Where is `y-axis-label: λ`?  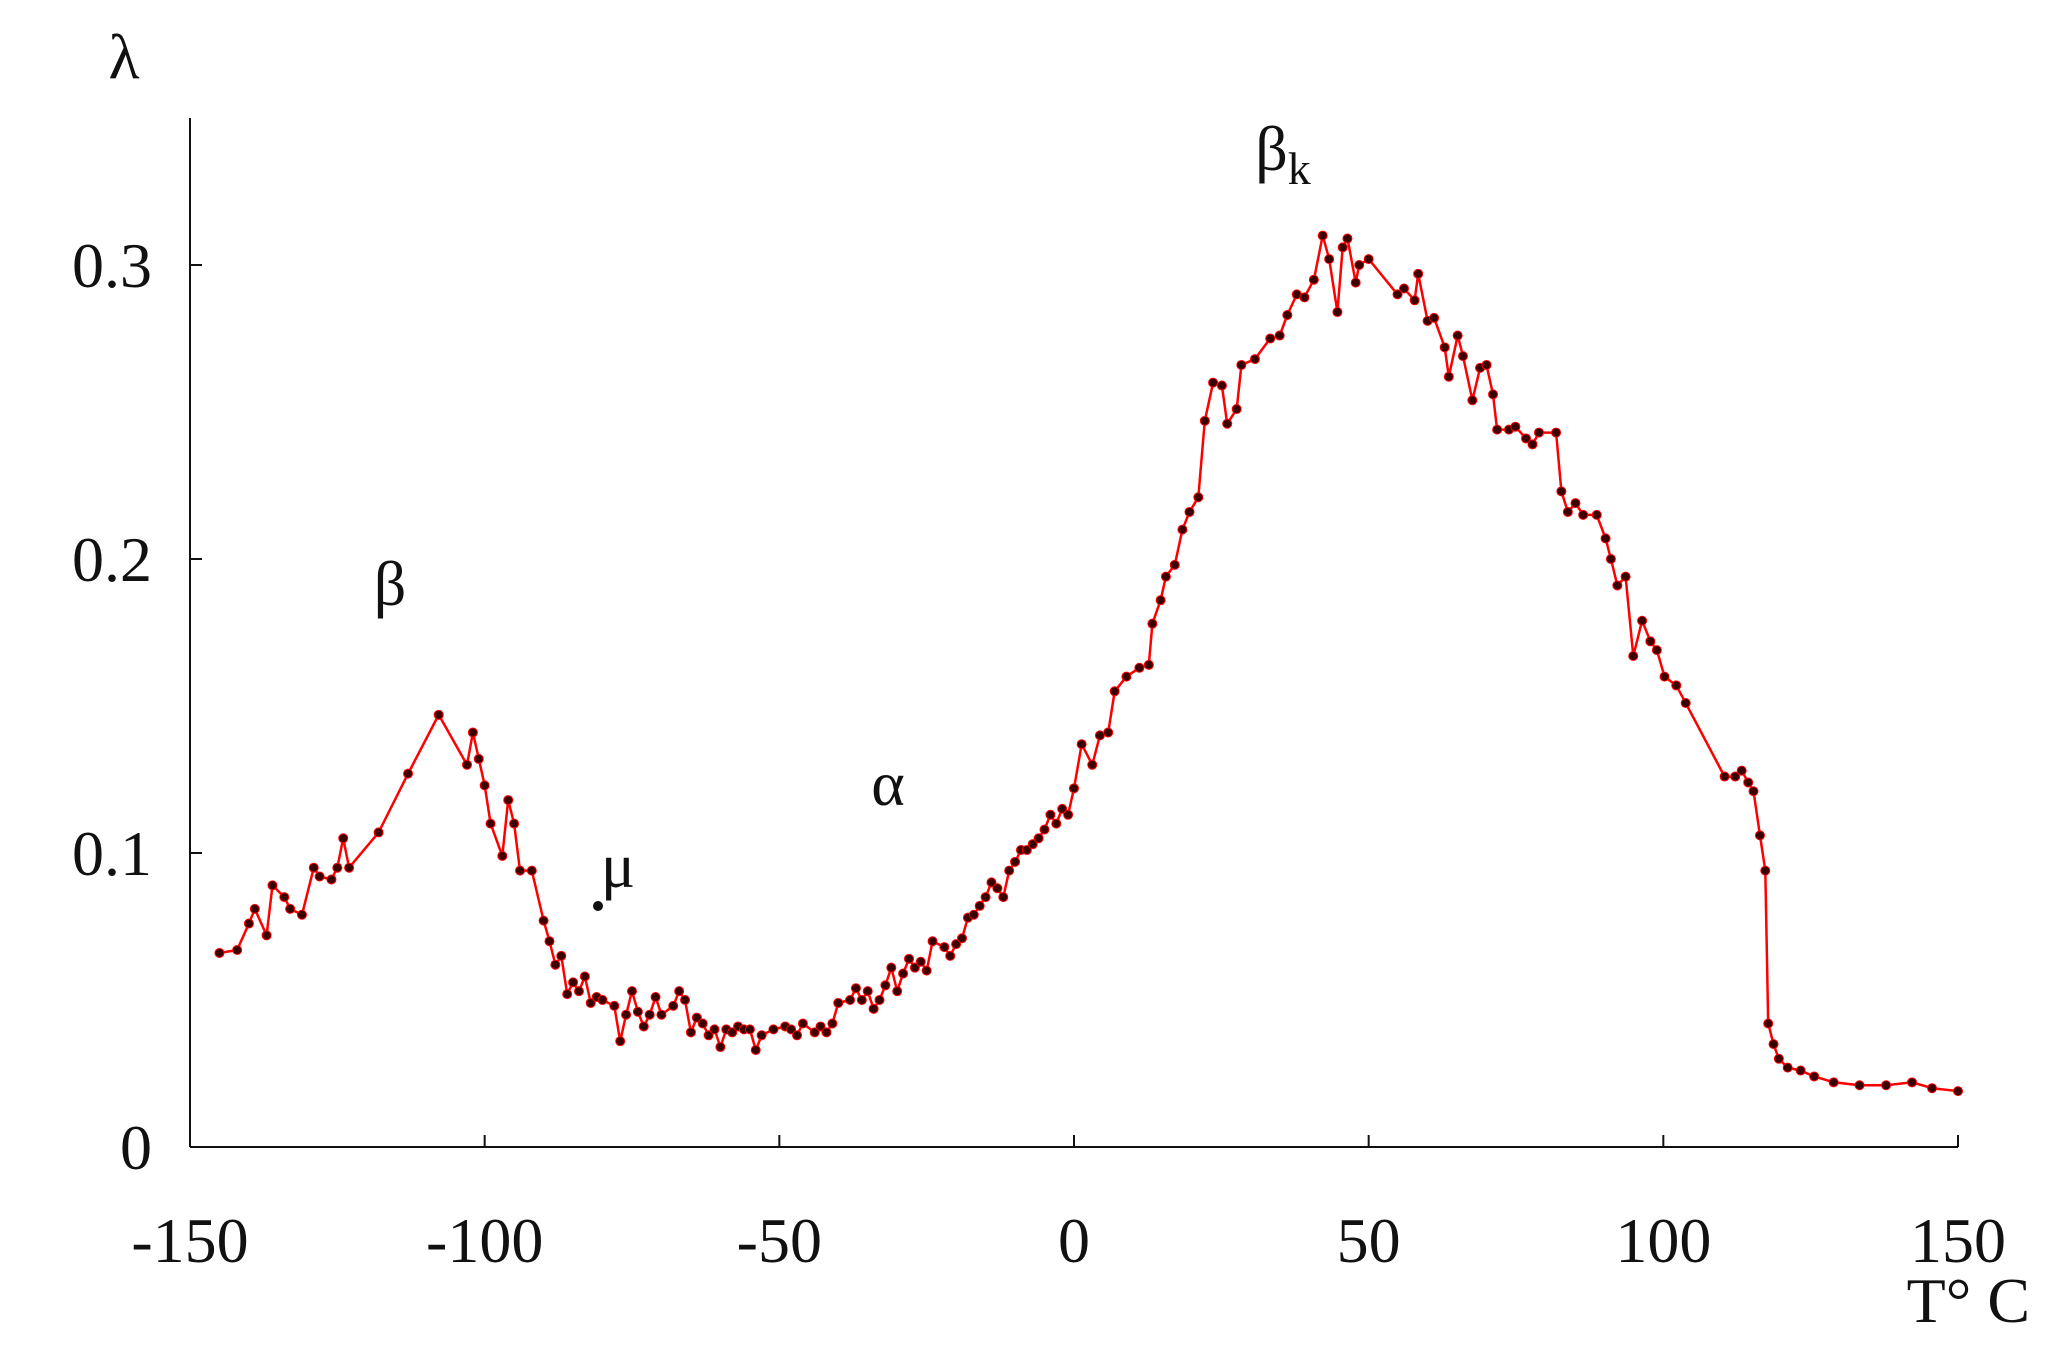 y-axis-label: λ is located at coordinates (123, 56).